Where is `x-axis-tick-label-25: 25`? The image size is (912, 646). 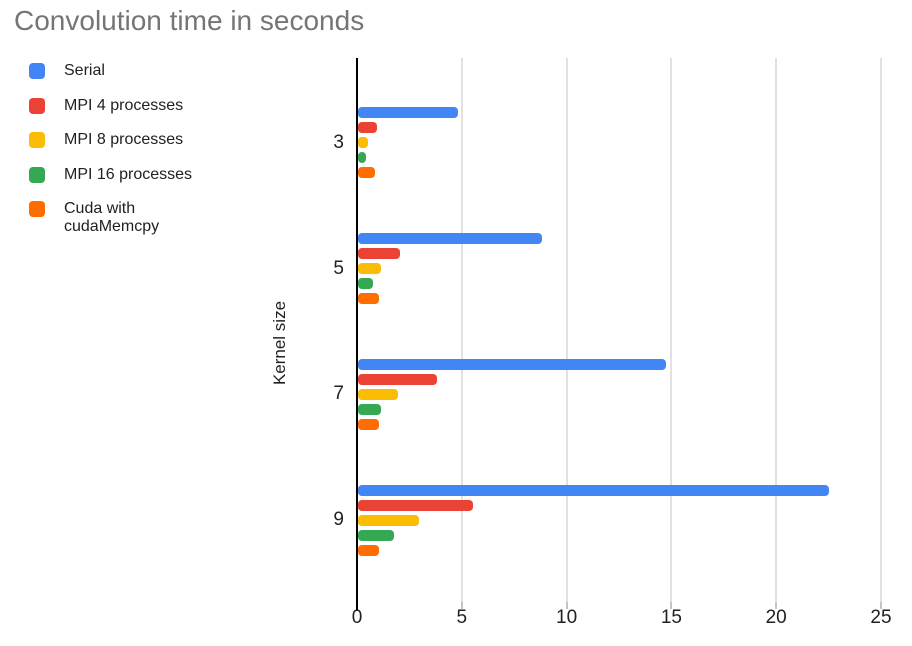 x-axis-tick-label-25: 25 is located at coordinates (881, 617).